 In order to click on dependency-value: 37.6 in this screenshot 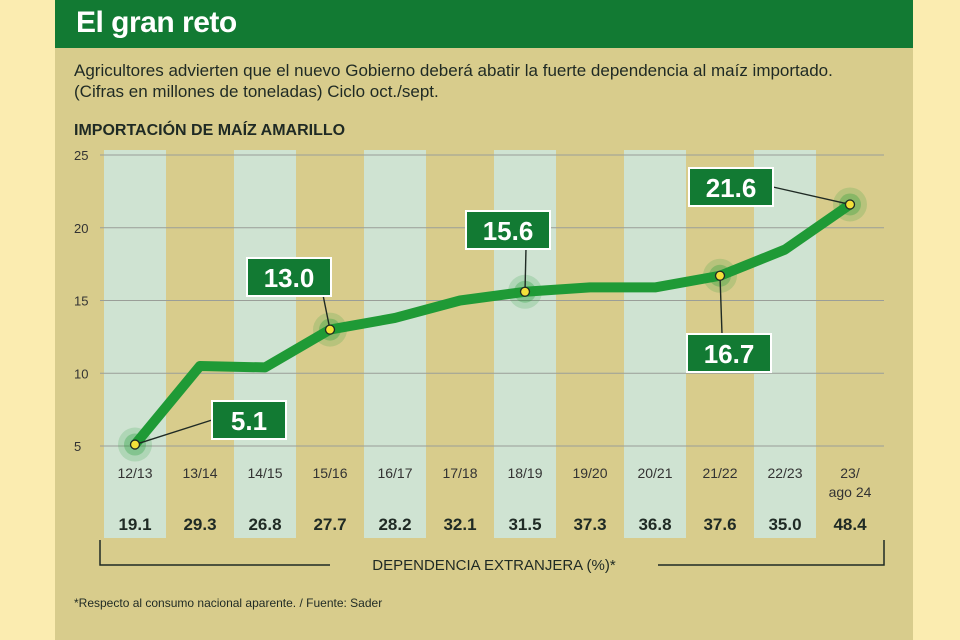, I will do `click(719, 524)`.